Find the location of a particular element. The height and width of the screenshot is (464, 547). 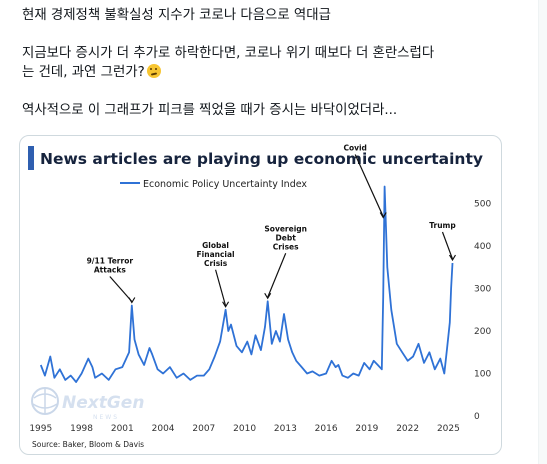

annotation-label: Global Financial Crisis is located at coordinates (216, 254).